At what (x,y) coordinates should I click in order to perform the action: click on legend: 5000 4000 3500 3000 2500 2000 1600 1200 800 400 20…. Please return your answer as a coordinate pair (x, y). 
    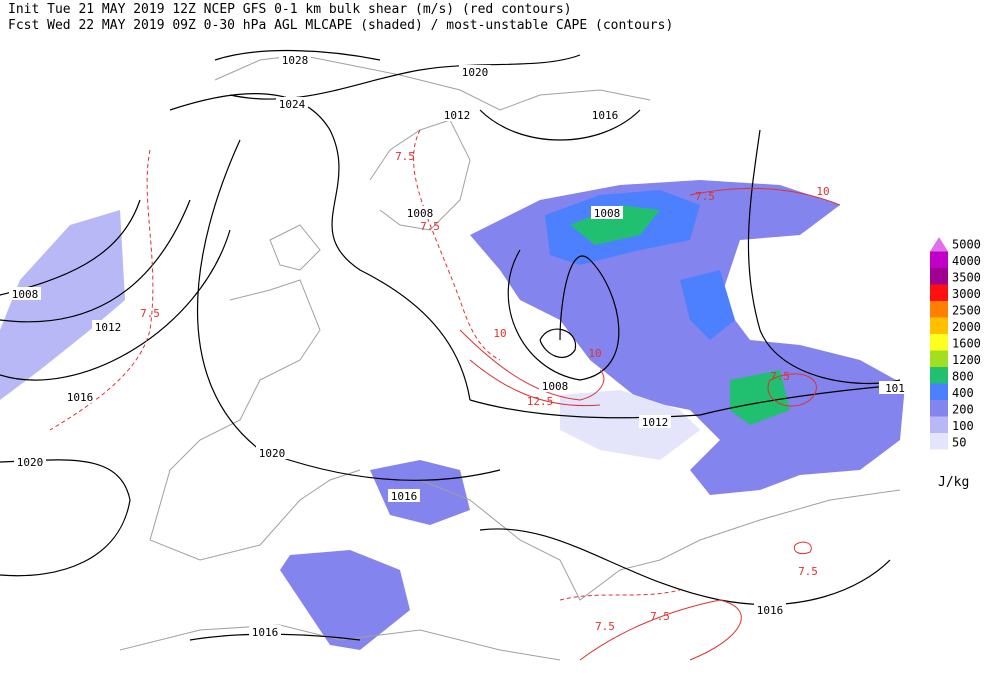
    Looking at the image, I should click on (955, 363).